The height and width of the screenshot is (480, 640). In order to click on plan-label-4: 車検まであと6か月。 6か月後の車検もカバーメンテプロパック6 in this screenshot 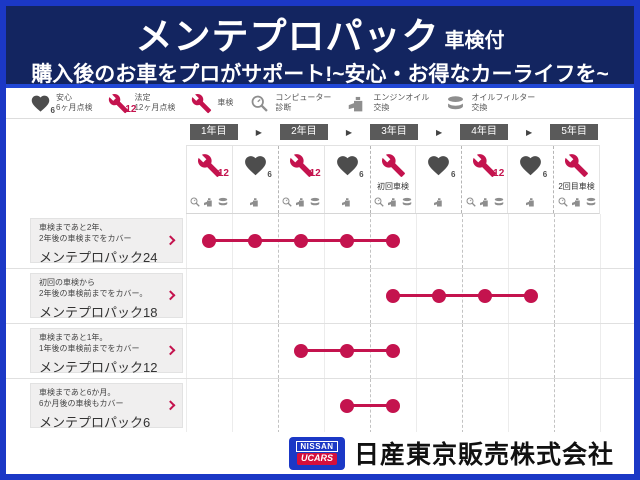, I will do `click(106, 406)`.